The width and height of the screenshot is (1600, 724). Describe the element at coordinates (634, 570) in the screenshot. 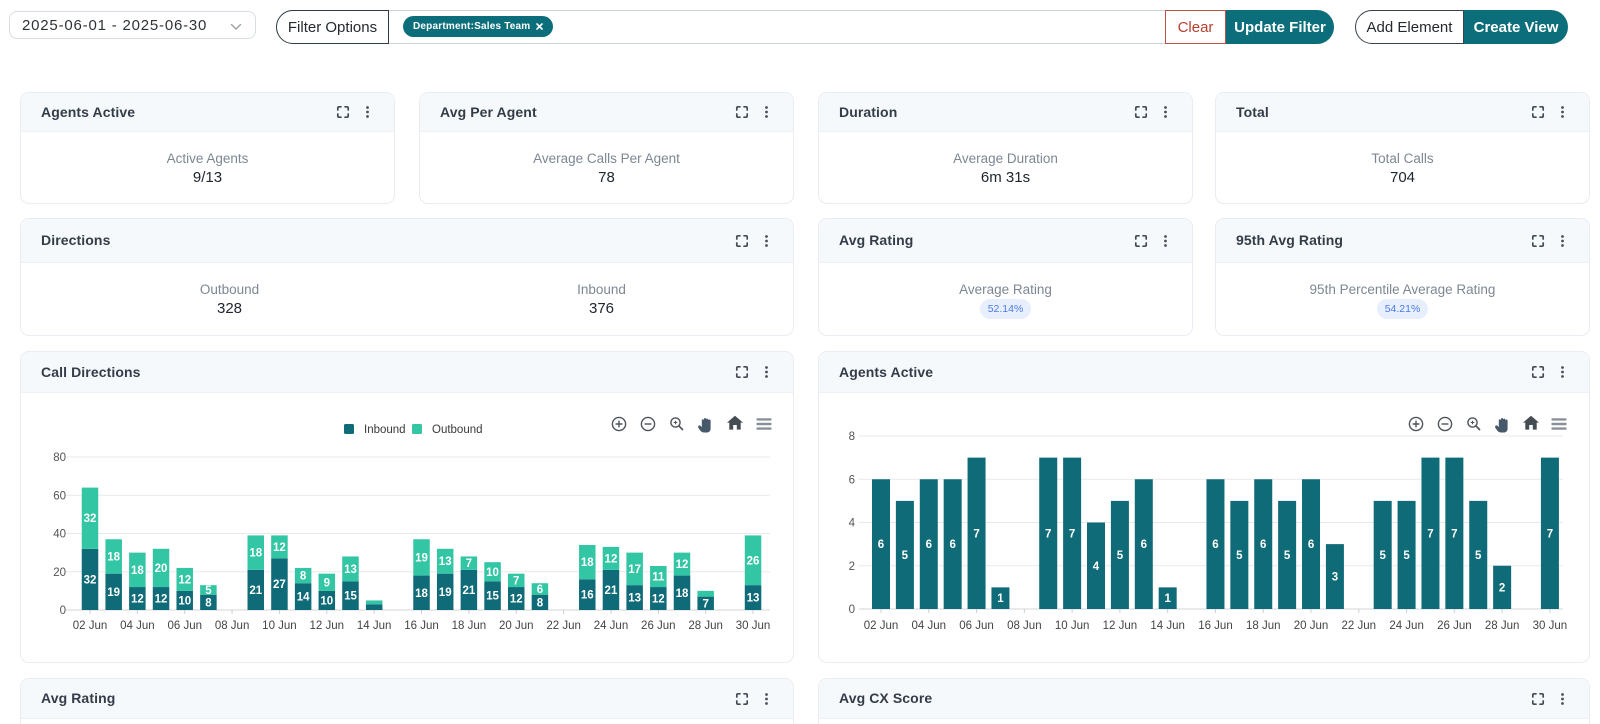

I see `svg-text: 17` at that location.